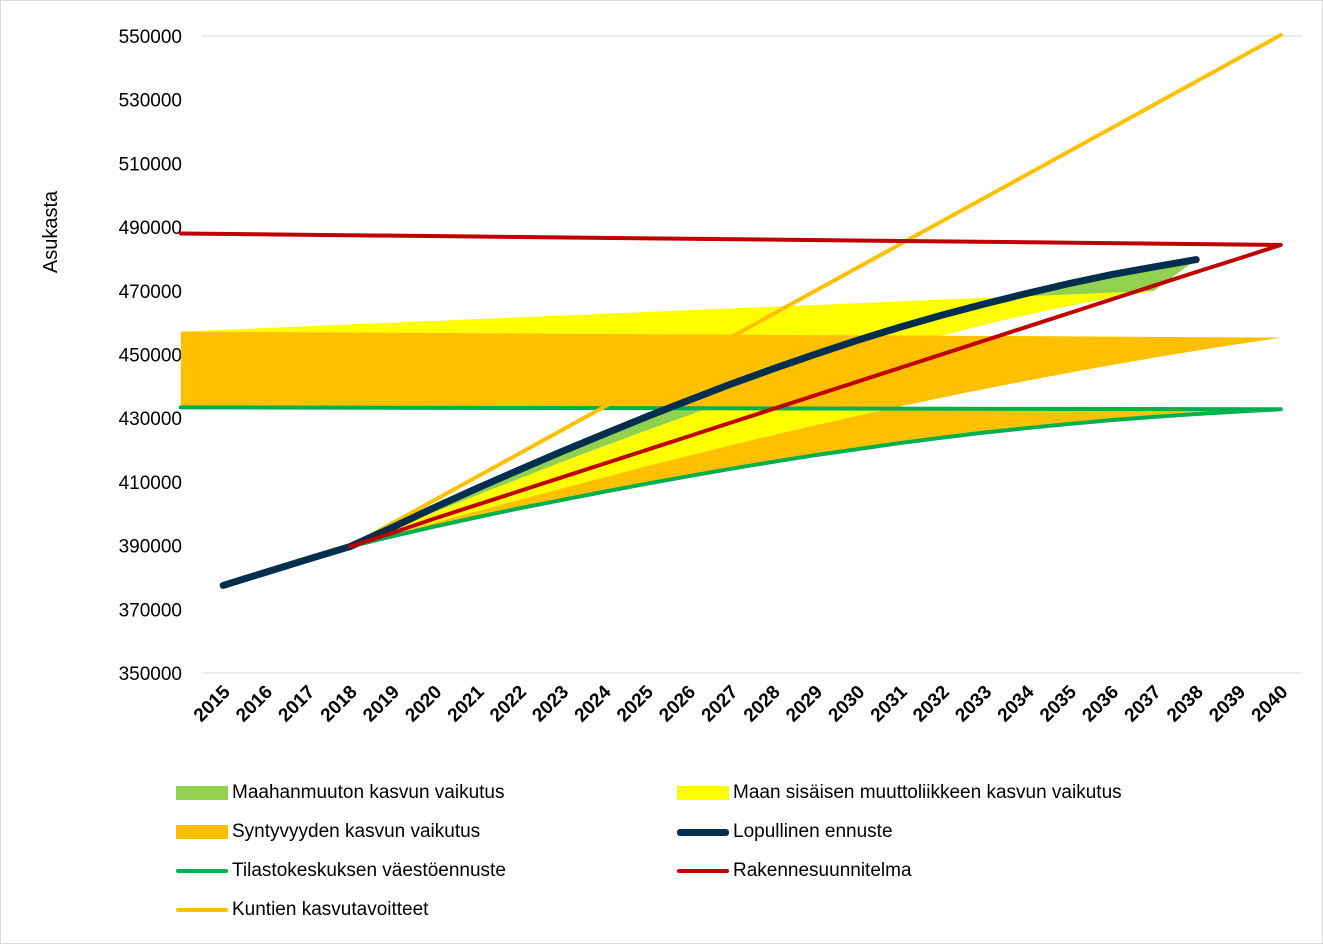 Image resolution: width=1323 pixels, height=944 pixels. I want to click on y-tick-label: 490000, so click(150, 228).